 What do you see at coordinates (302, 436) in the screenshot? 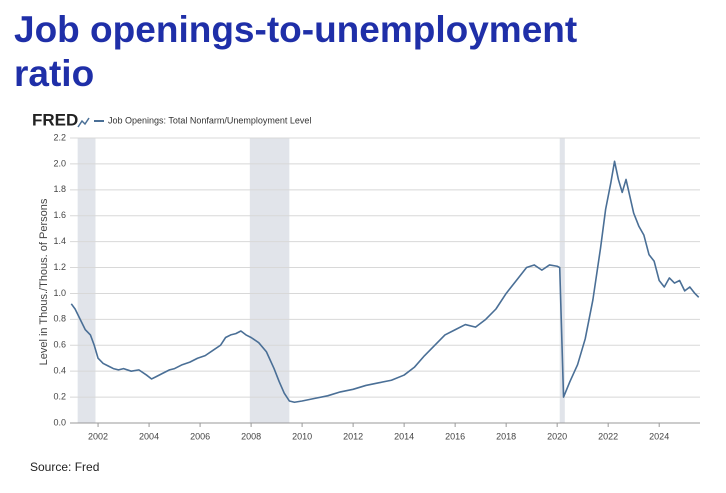
I see `x-tick-label: 2010` at bounding box center [302, 436].